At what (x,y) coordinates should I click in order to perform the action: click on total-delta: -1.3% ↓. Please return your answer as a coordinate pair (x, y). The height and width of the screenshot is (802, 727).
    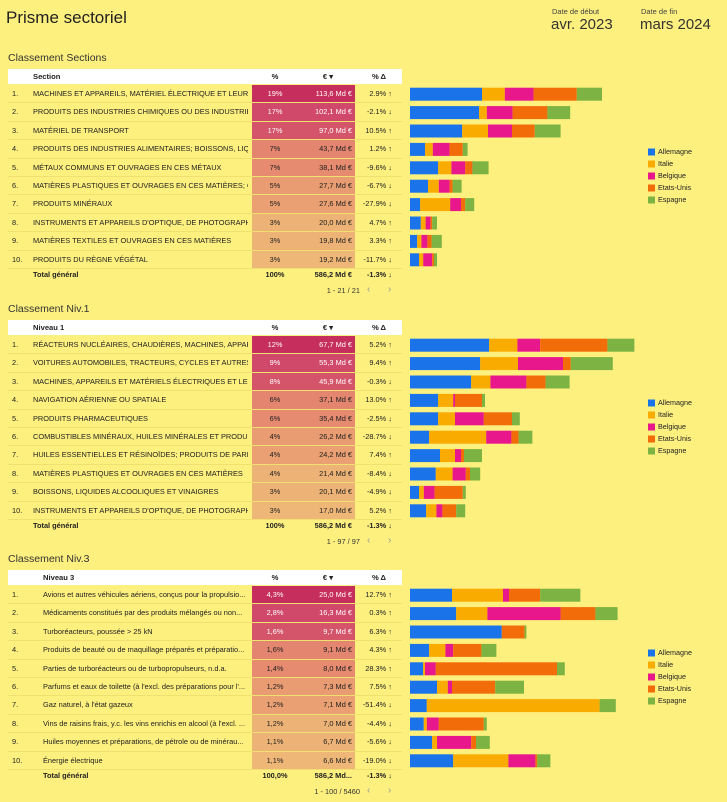
    Looking at the image, I should click on (379, 274).